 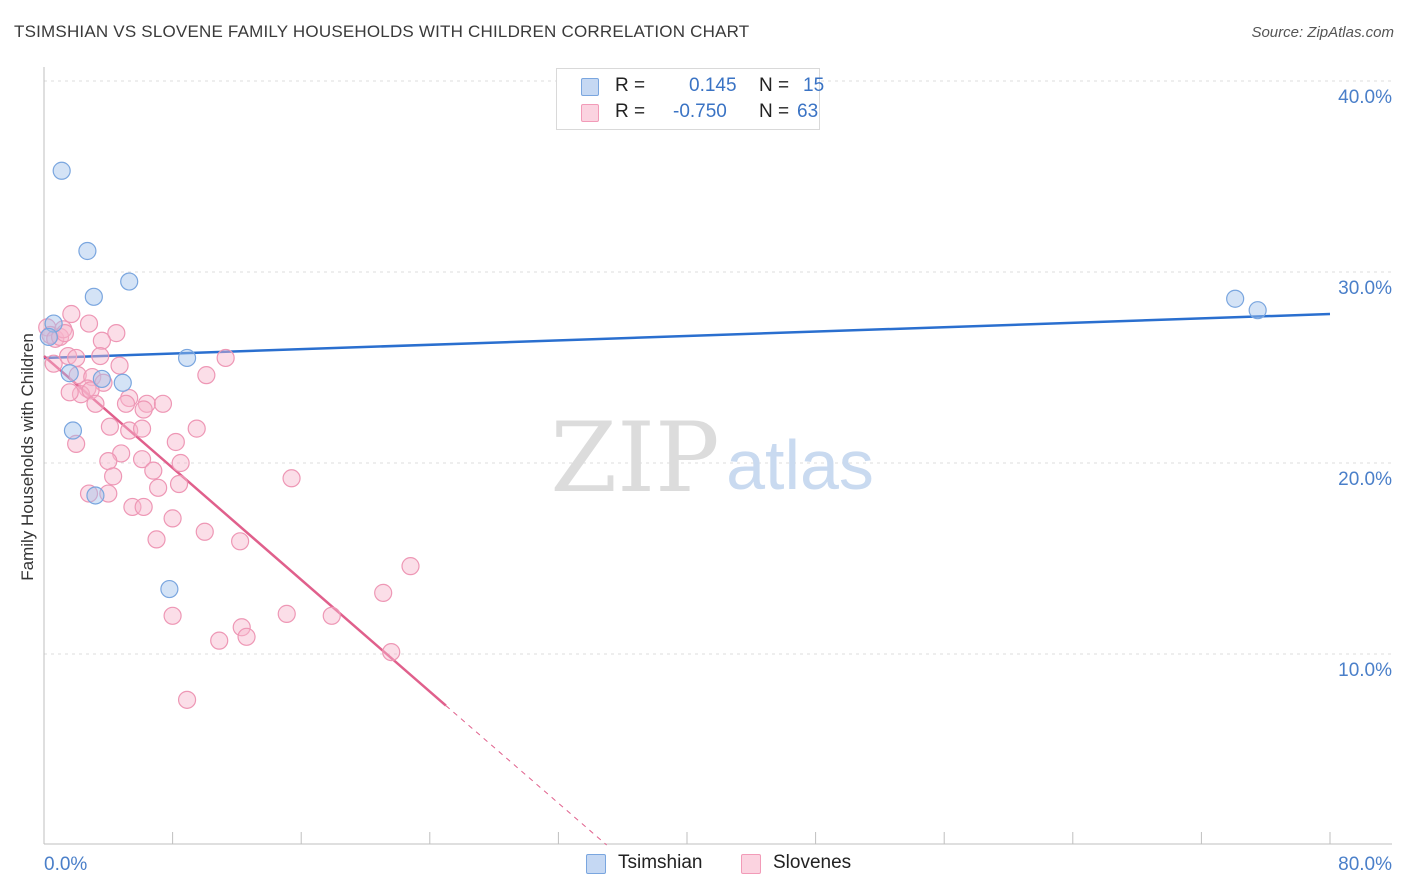 What do you see at coordinates (812, 862) in the screenshot?
I see `bottom-legend-label-slovenes: Slovenes` at bounding box center [812, 862].